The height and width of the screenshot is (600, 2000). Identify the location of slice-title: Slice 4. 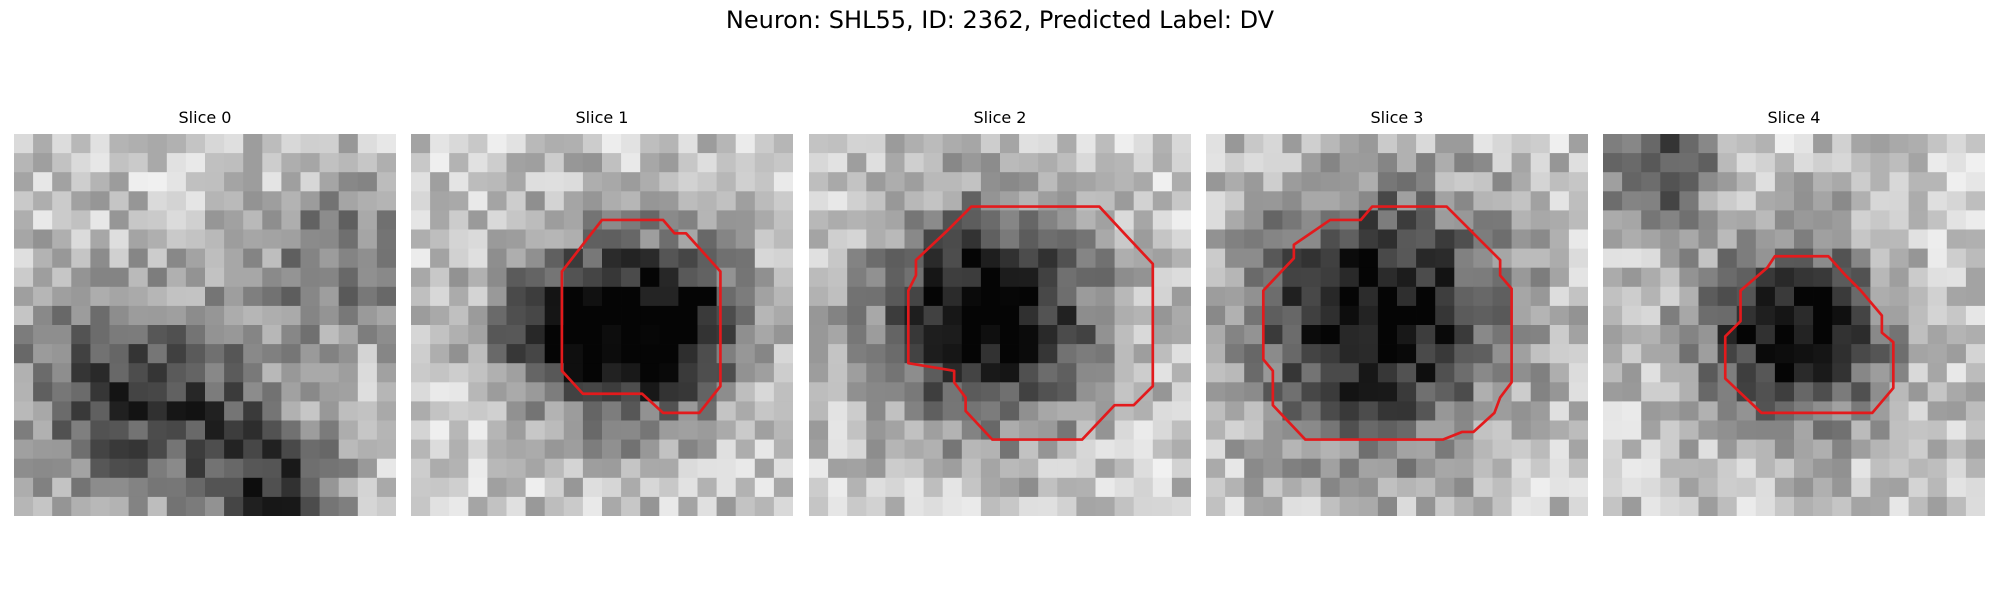
(1794, 117).